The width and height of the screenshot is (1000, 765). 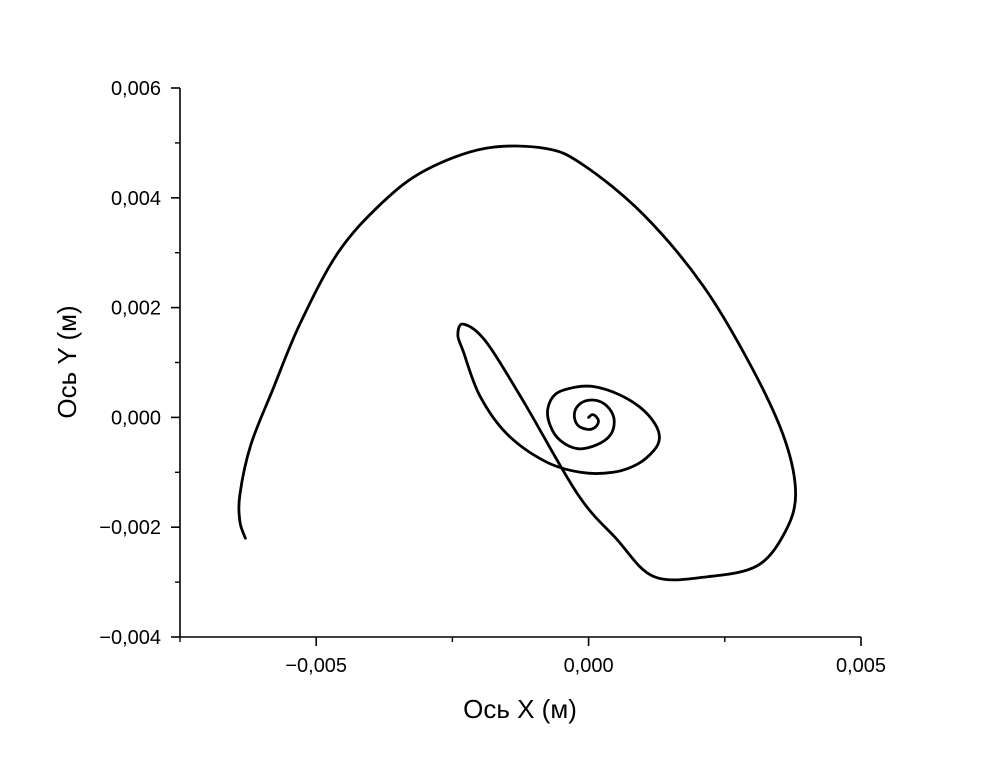 What do you see at coordinates (861, 666) in the screenshot?
I see `x-tick-label: 0,005` at bounding box center [861, 666].